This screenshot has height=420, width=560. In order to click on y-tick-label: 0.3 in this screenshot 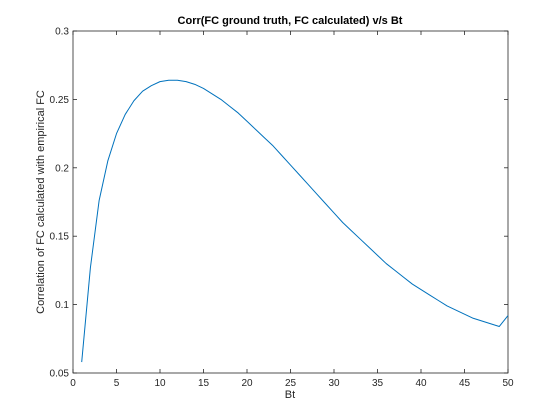, I will do `click(62, 32)`.